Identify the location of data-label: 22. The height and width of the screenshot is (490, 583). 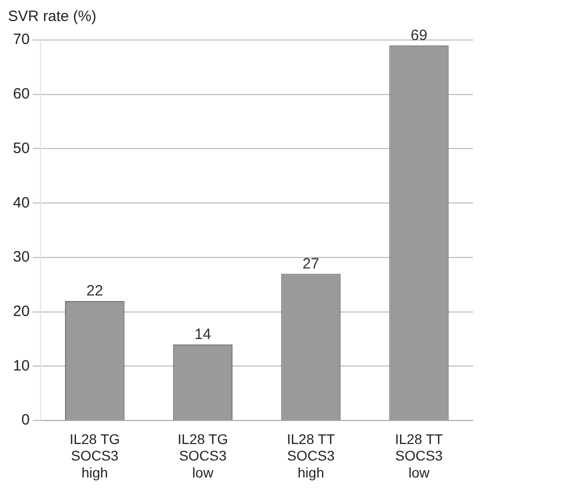
(95, 291).